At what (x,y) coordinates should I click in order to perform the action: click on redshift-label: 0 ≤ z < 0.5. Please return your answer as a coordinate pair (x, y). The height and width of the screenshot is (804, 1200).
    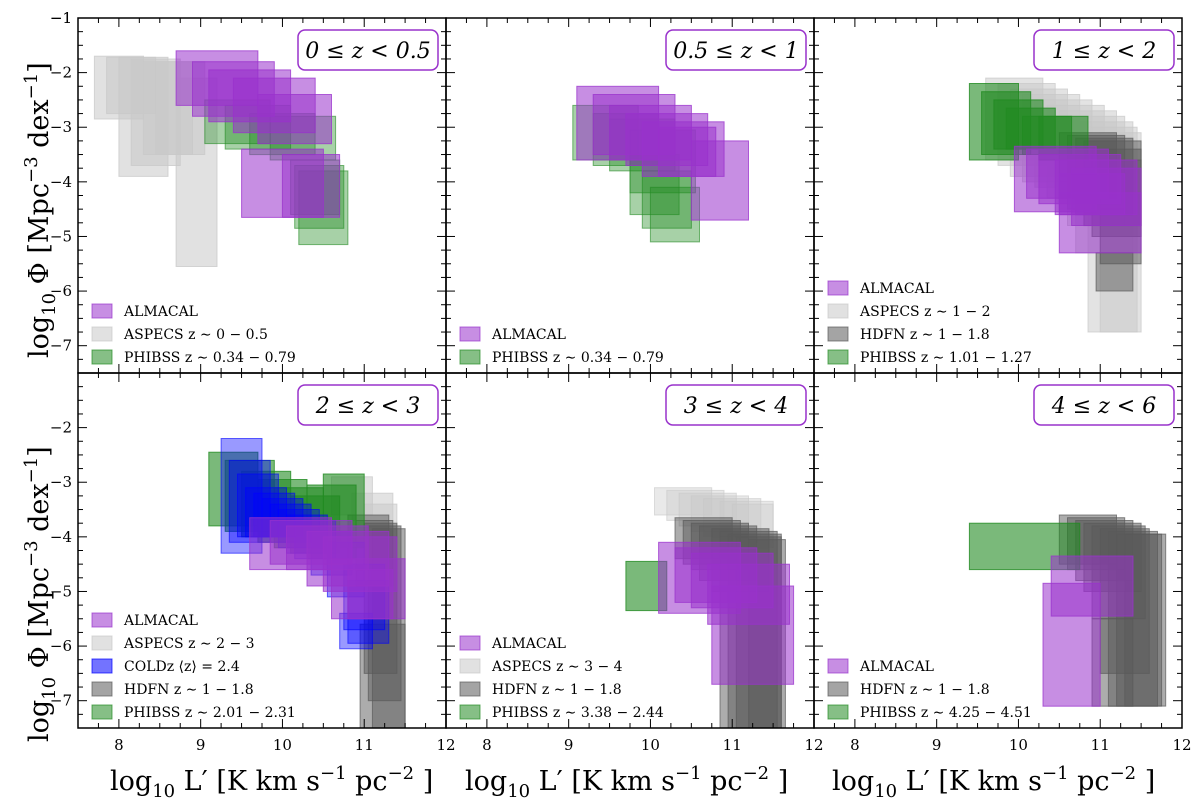
    Looking at the image, I should click on (367, 51).